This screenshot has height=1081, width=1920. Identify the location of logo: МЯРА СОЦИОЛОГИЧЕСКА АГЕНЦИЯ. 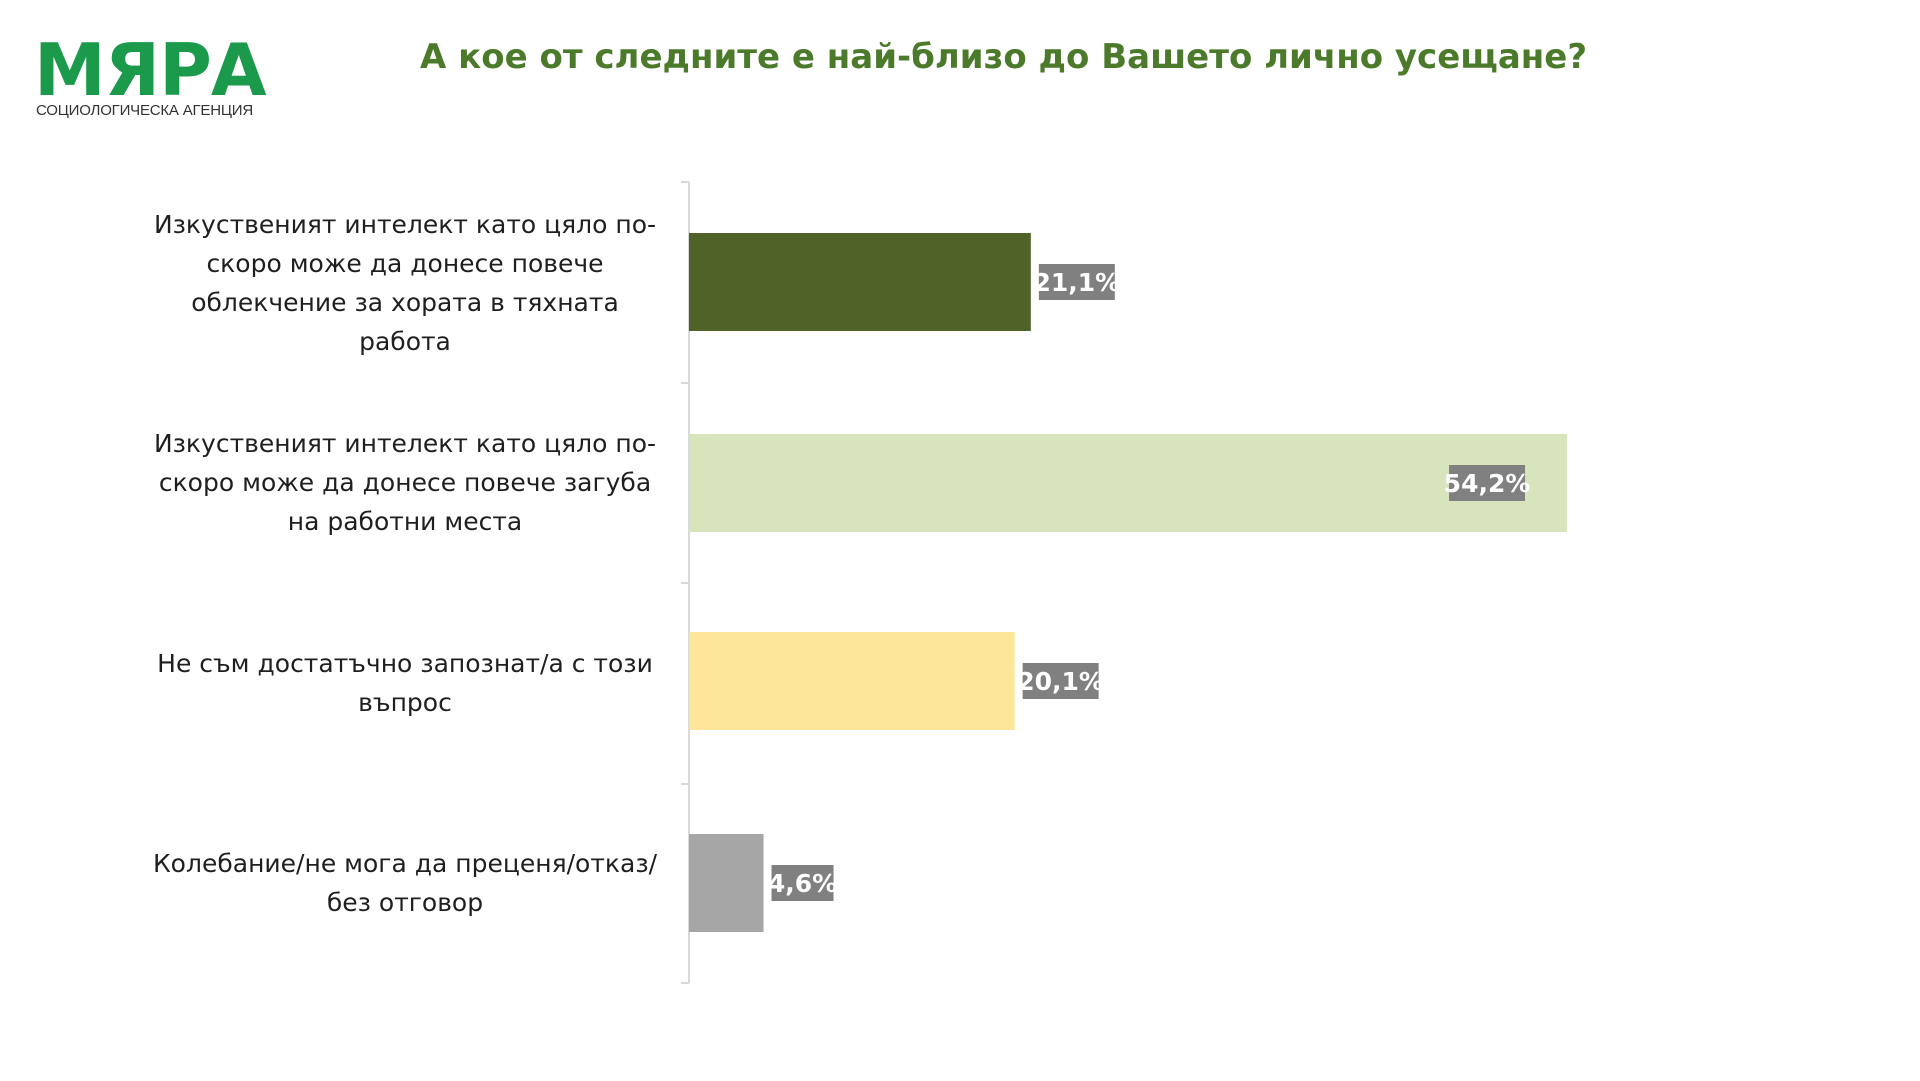
(154, 75).